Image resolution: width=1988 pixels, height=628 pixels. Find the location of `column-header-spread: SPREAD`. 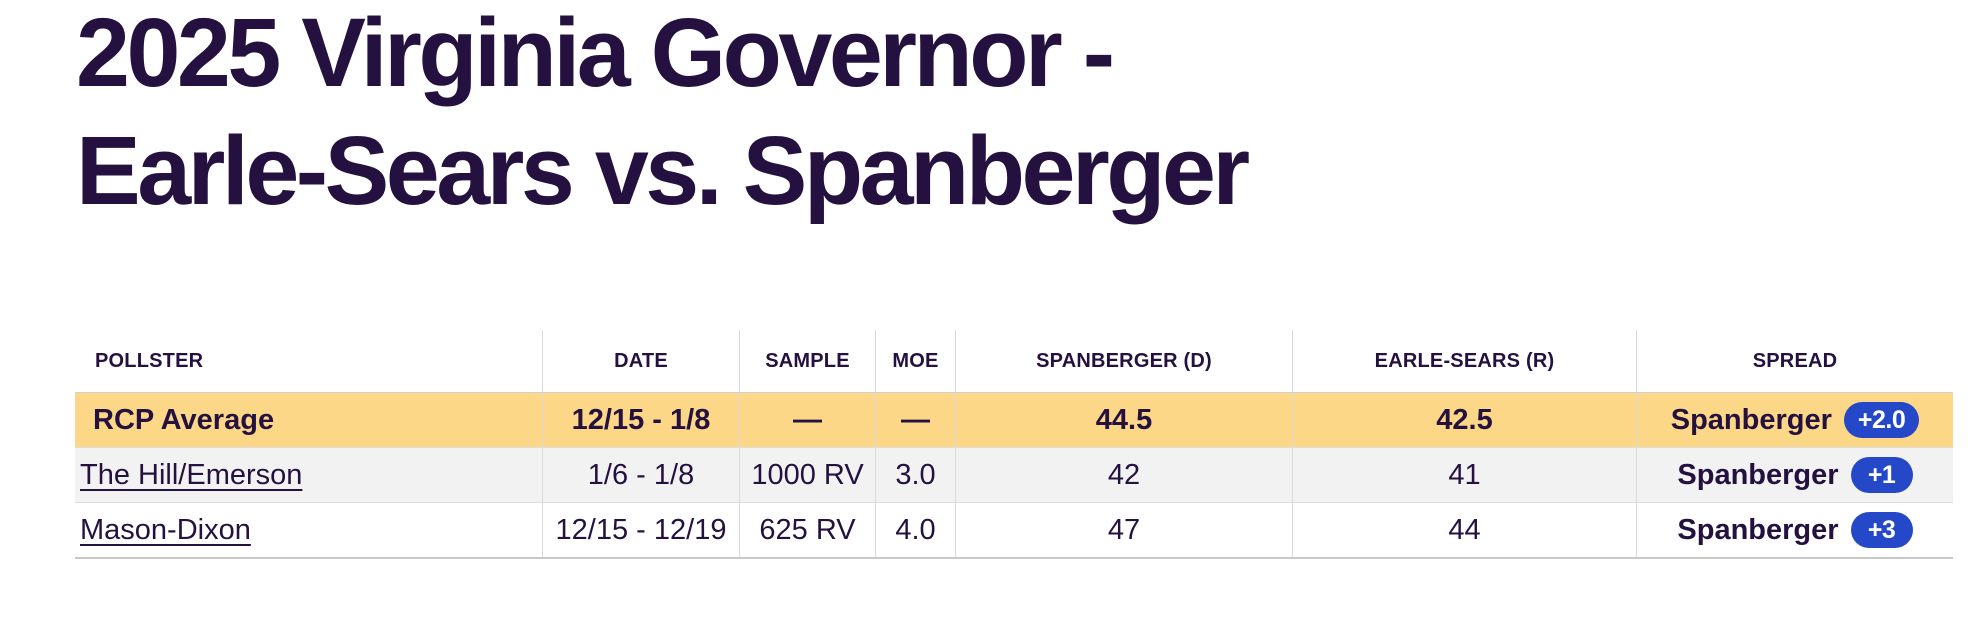

column-header-spread: SPREAD is located at coordinates (1795, 360).